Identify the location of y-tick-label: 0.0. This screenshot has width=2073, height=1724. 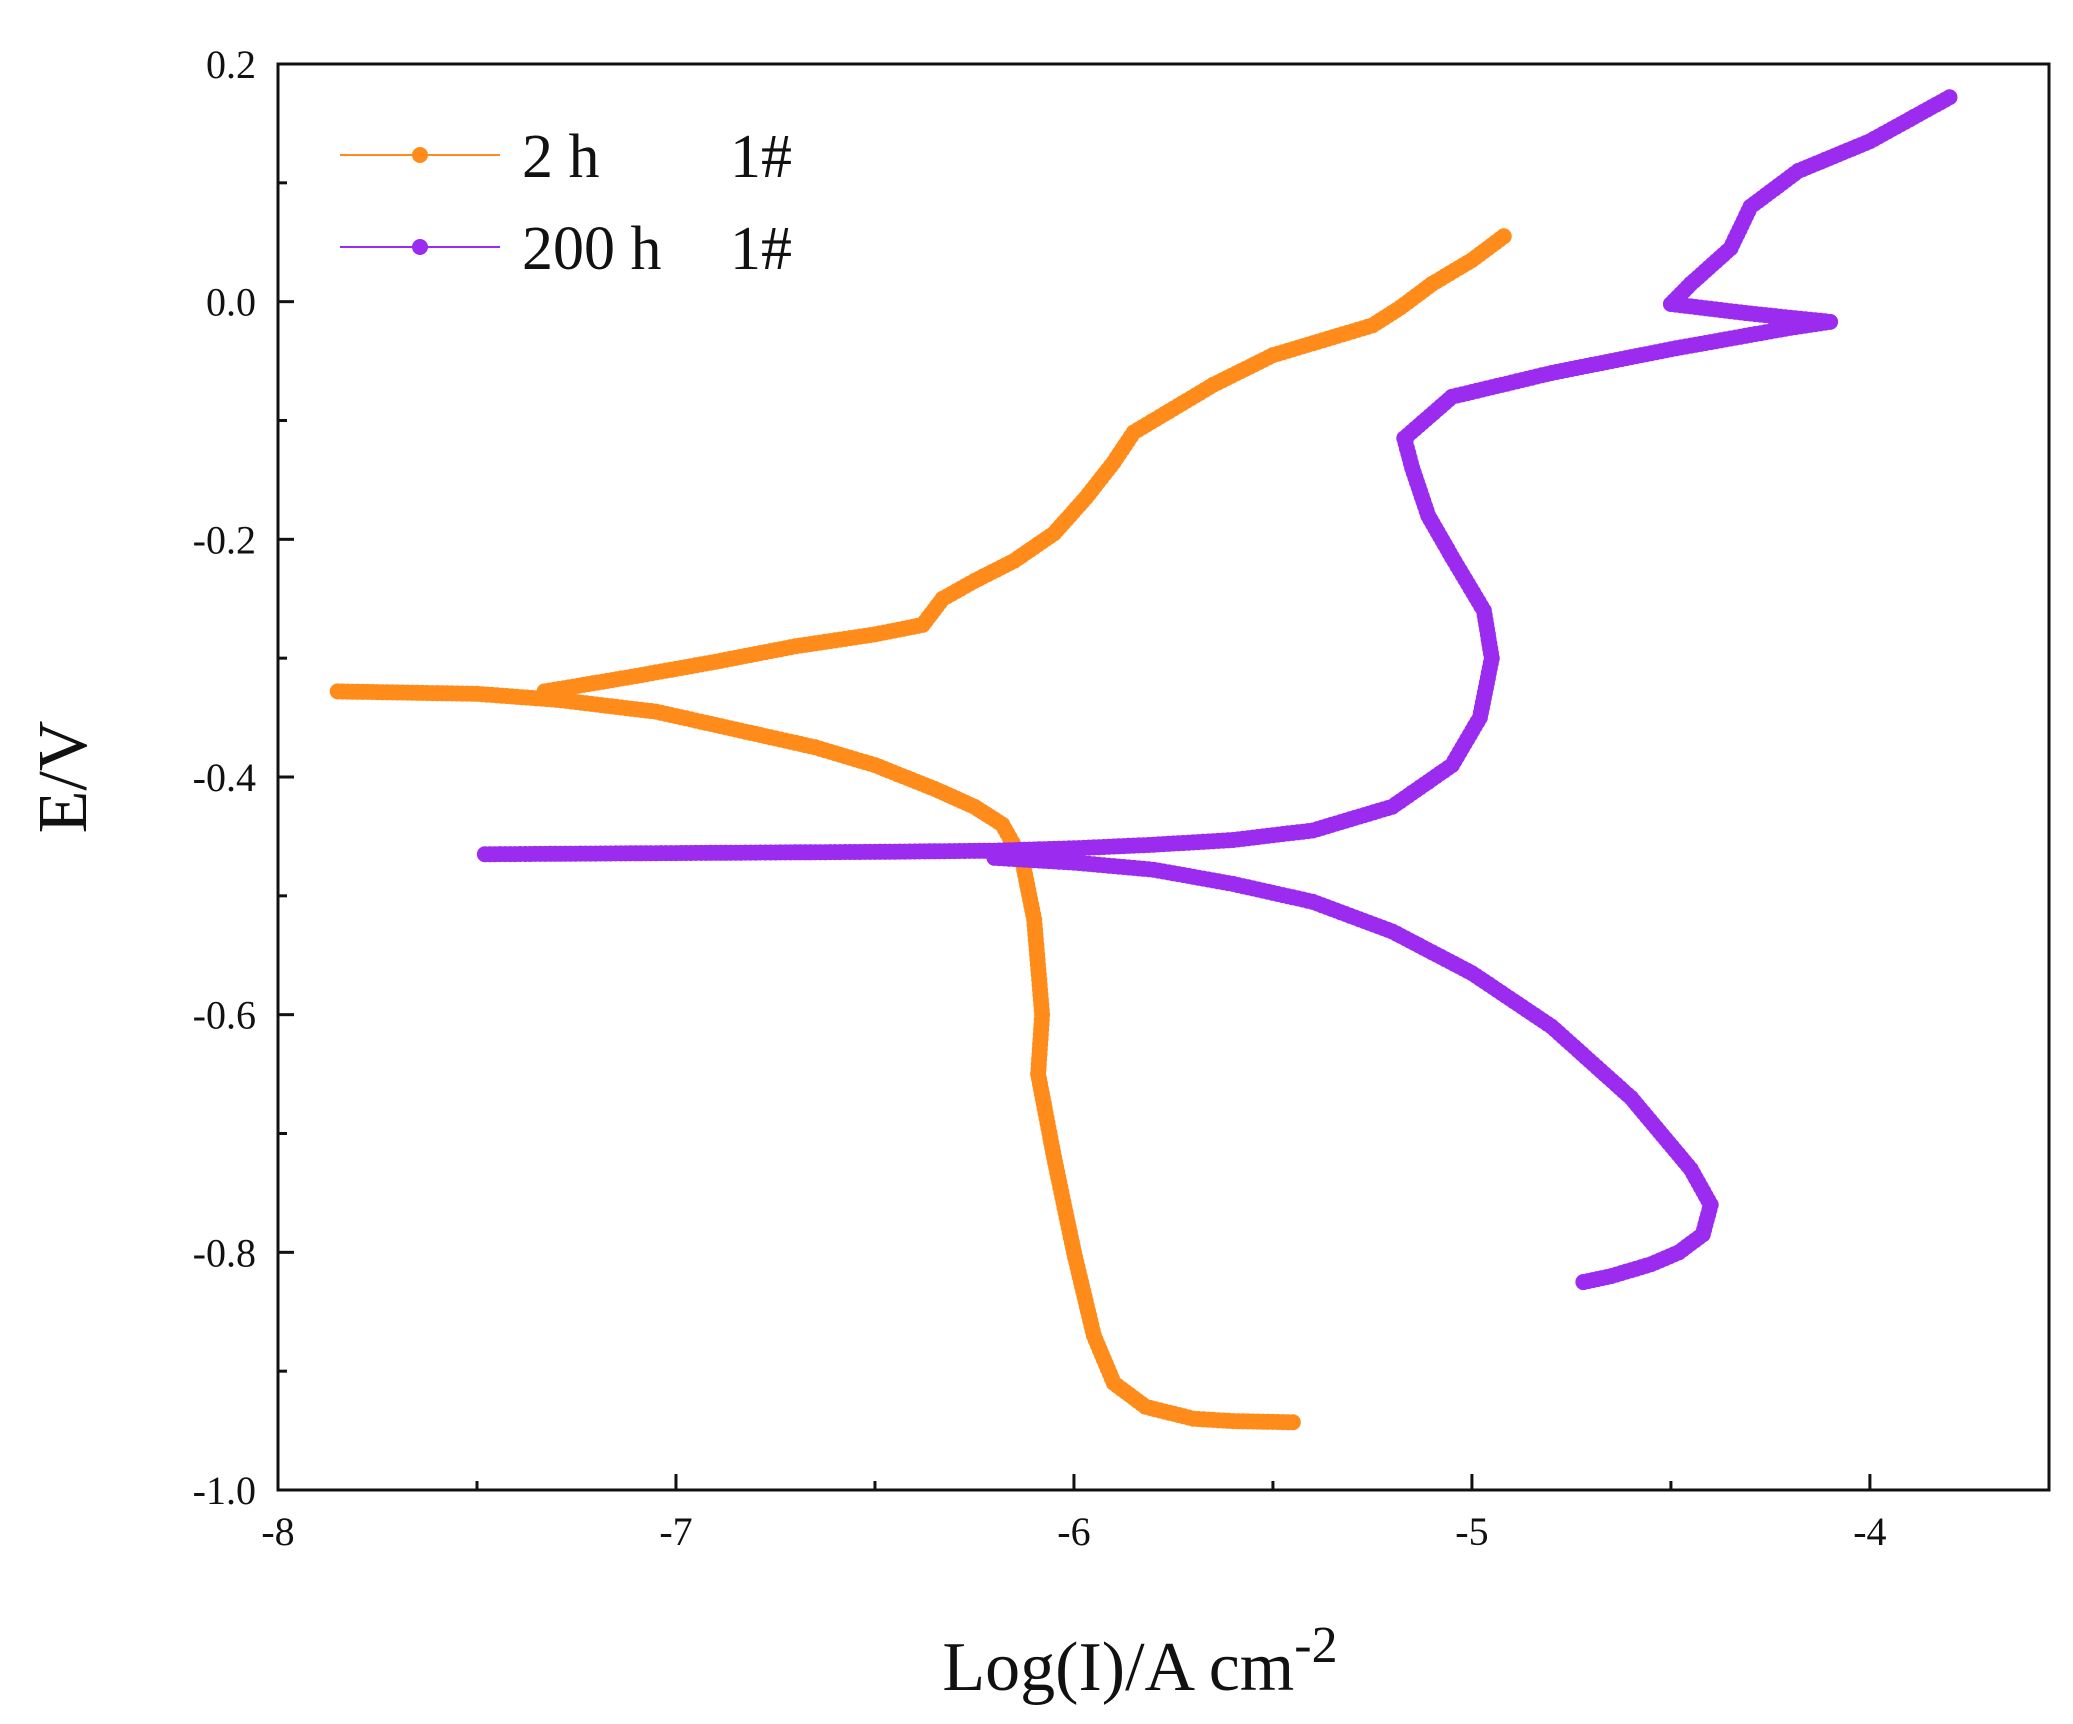
(231, 302).